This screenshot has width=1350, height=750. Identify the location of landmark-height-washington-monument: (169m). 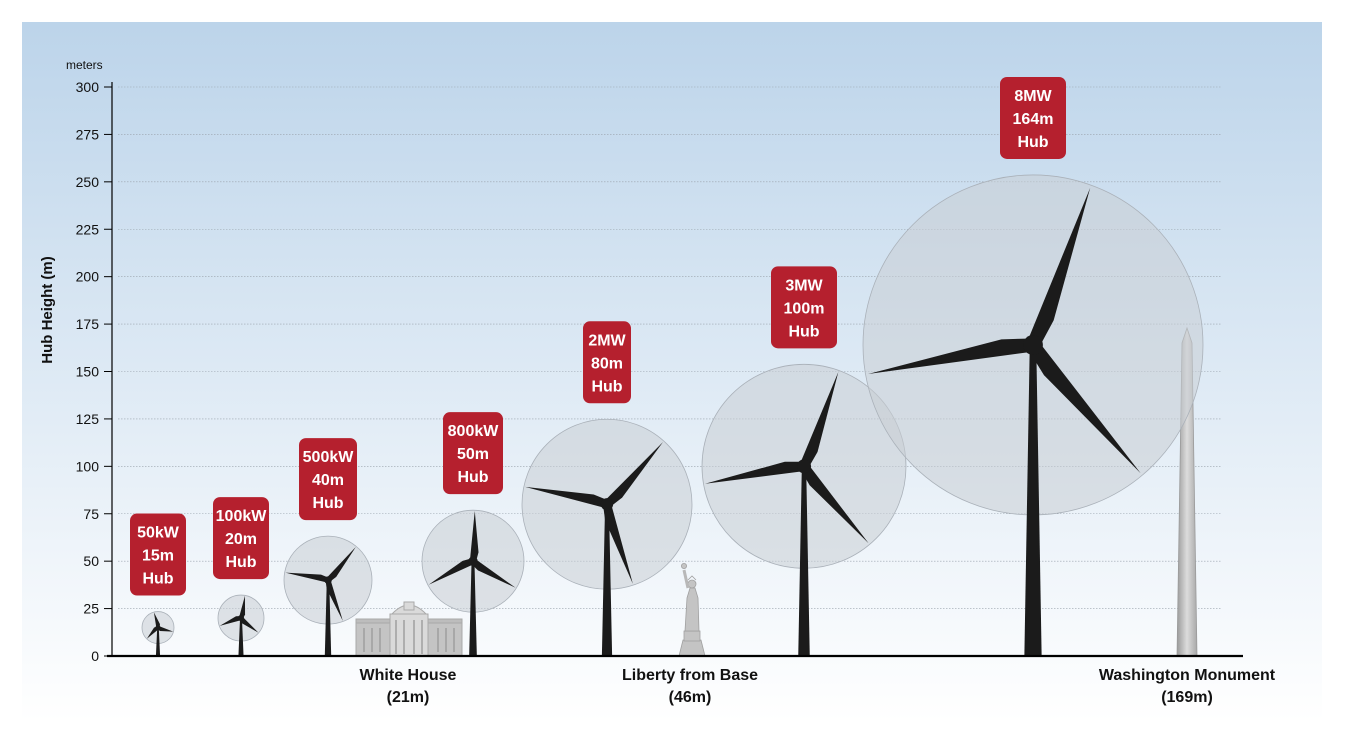
(1187, 697).